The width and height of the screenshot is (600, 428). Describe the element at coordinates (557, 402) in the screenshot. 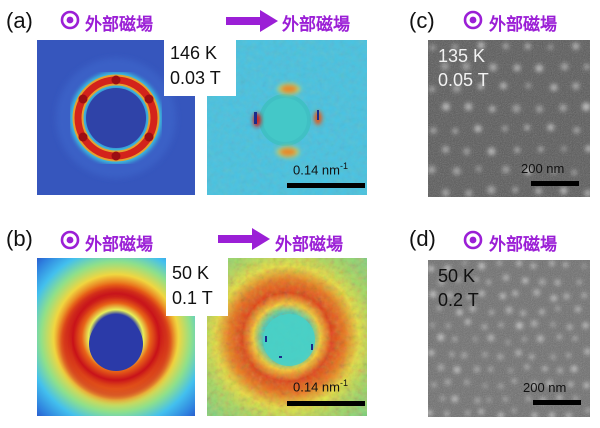

I see `panel-d-scalebar` at that location.